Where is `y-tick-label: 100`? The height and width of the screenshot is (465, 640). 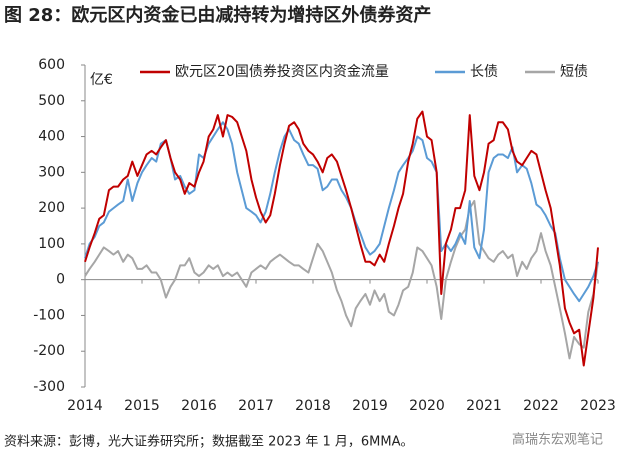
y-tick-label: 100 is located at coordinates (51, 244).